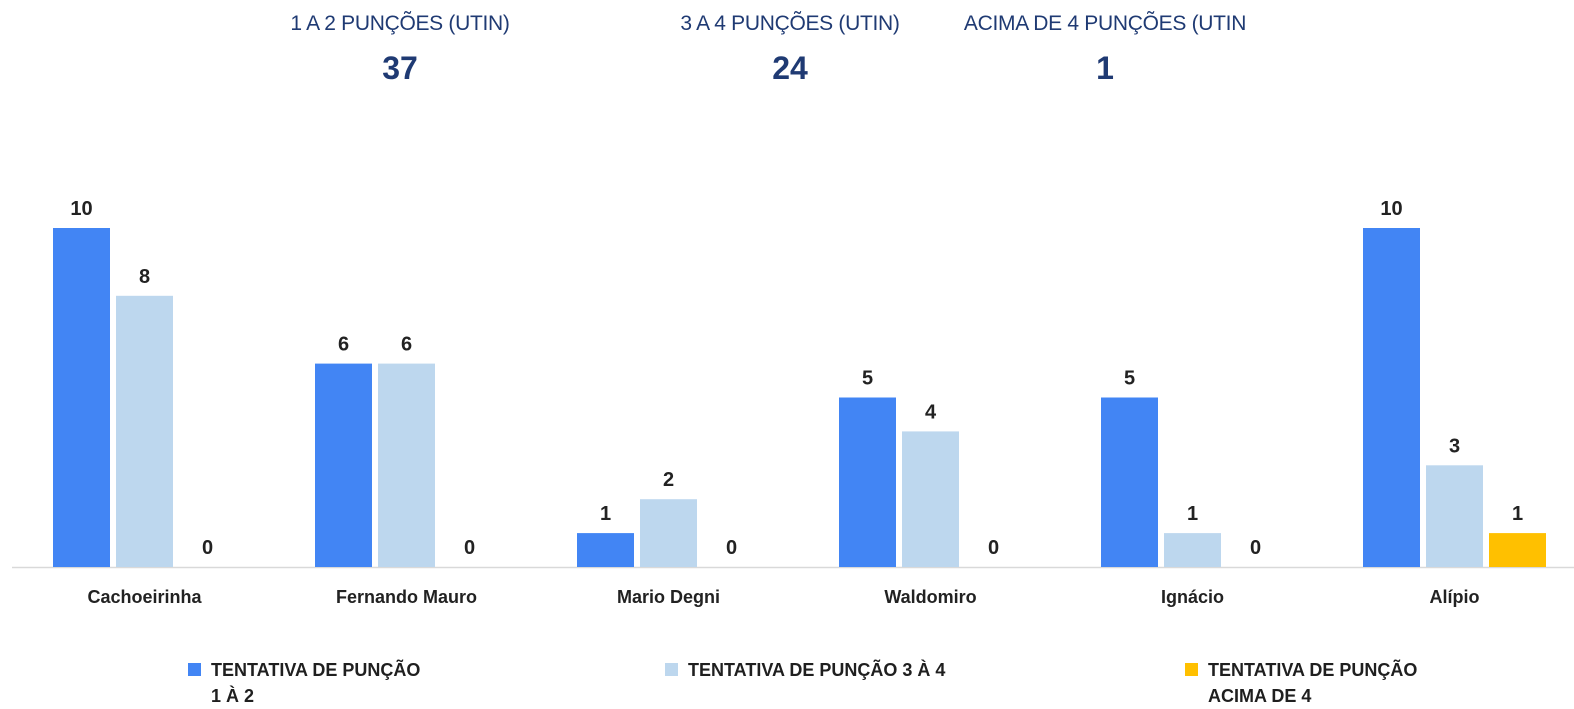  What do you see at coordinates (1455, 597) in the screenshot?
I see `category-label: Alípio` at bounding box center [1455, 597].